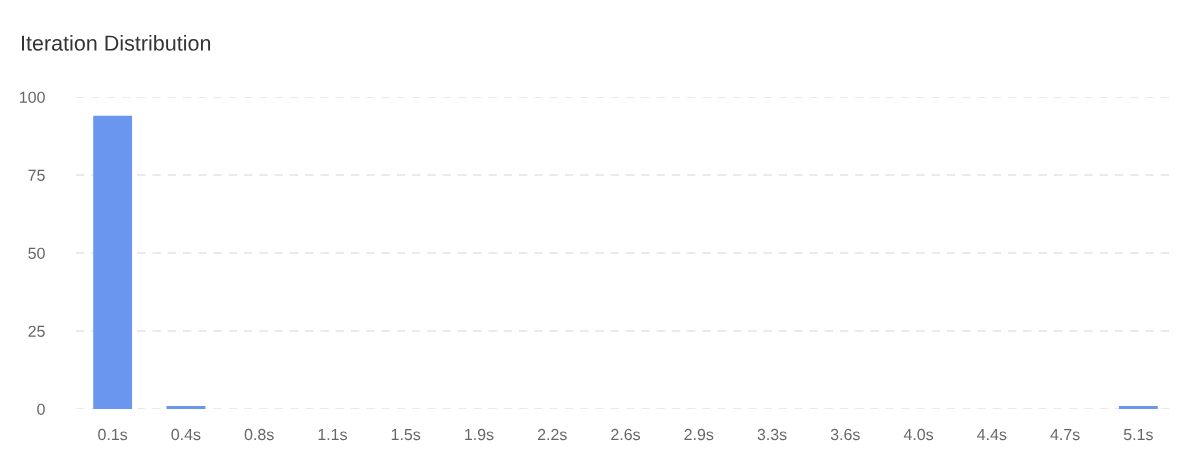 The image size is (1199, 466). What do you see at coordinates (1138, 435) in the screenshot?
I see `x-tick-label: 5.1s` at bounding box center [1138, 435].